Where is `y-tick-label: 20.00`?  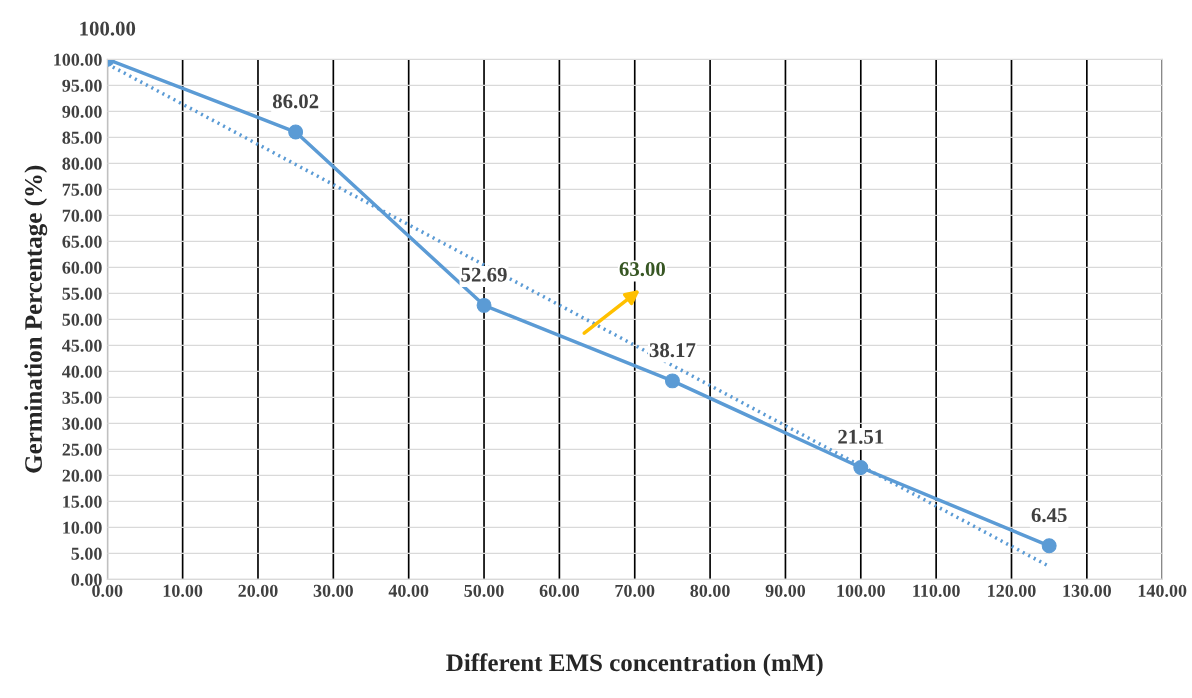 y-tick-label: 20.00 is located at coordinates (82, 475).